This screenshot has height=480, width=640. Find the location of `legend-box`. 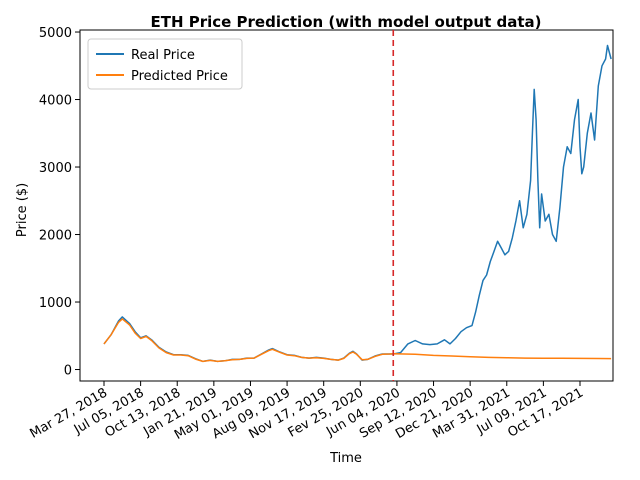

legend-box is located at coordinates (165, 64).